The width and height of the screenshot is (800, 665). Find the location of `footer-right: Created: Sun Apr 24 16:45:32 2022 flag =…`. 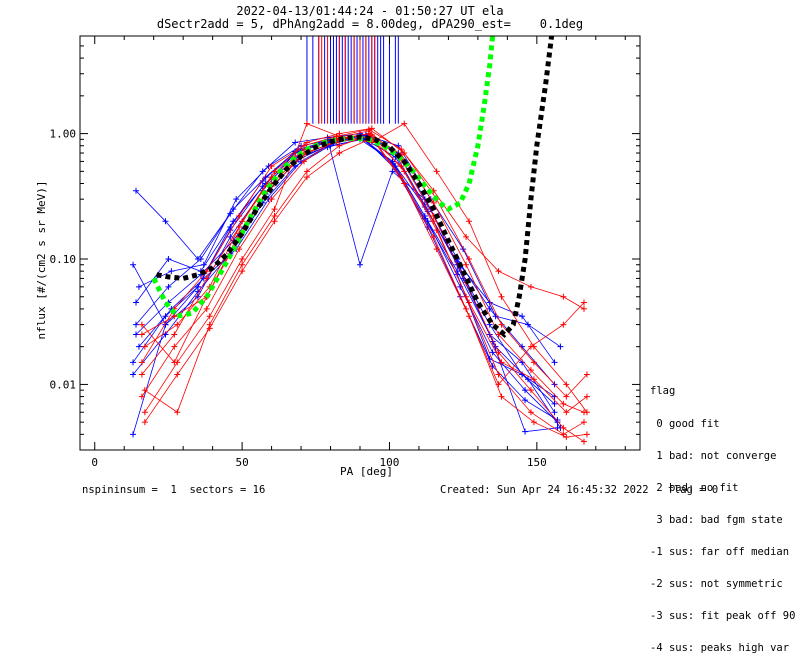

footer-right: Created: Sun Apr 24 16:45:32 2022 flag =… is located at coordinates (579, 490).